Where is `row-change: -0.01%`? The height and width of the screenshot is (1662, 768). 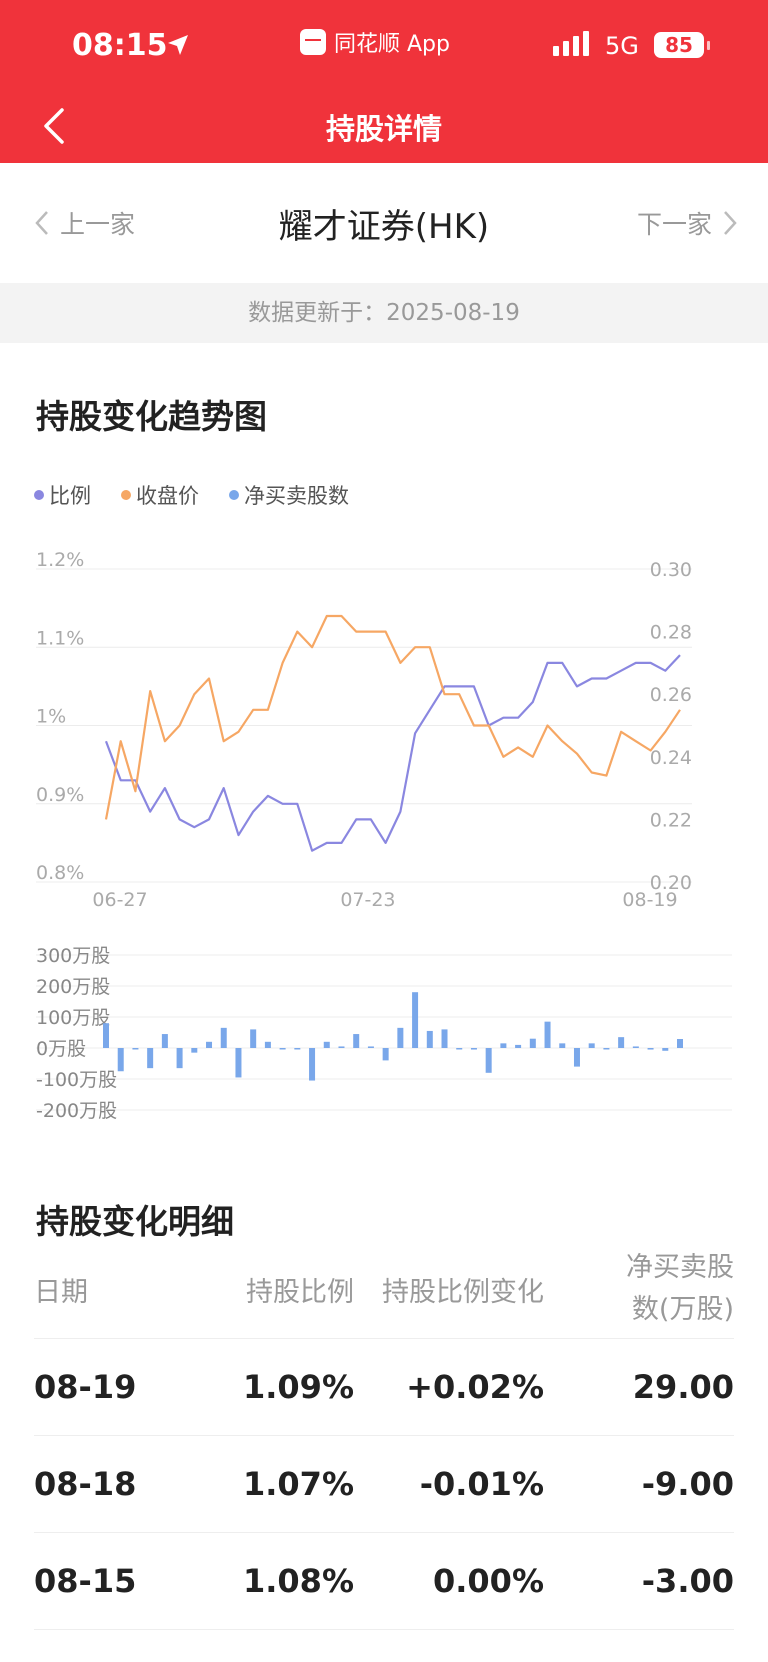 row-change: -0.01% is located at coordinates (481, 1484).